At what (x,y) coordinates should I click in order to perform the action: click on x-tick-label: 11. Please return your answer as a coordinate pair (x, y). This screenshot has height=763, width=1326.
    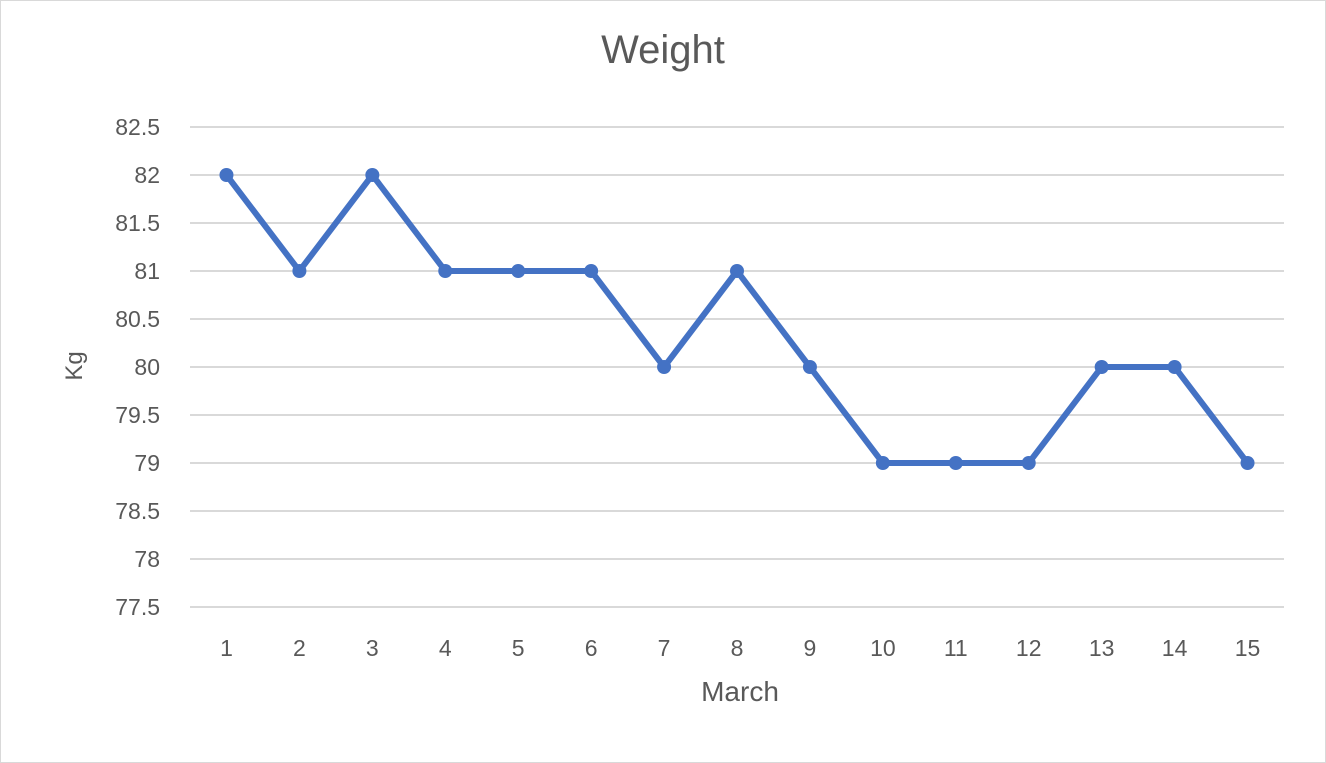
    Looking at the image, I should click on (956, 648).